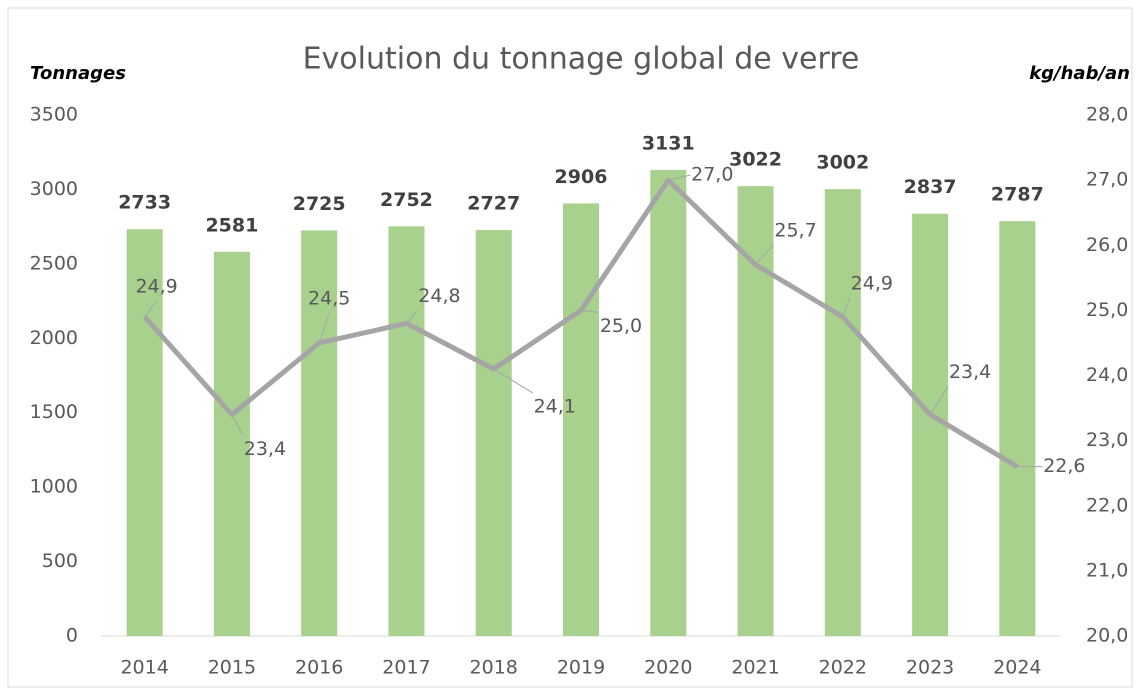 This screenshot has height=695, width=1140. Describe the element at coordinates (329, 298) in the screenshot. I see `line-value-label: 24,5` at that location.